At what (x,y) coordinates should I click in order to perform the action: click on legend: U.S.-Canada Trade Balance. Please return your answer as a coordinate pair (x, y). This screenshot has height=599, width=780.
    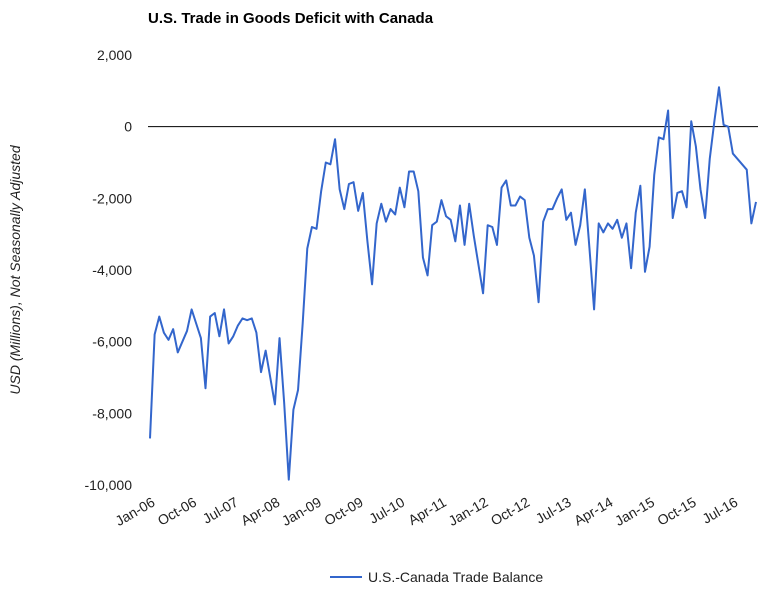
    Looking at the image, I should click on (436, 577).